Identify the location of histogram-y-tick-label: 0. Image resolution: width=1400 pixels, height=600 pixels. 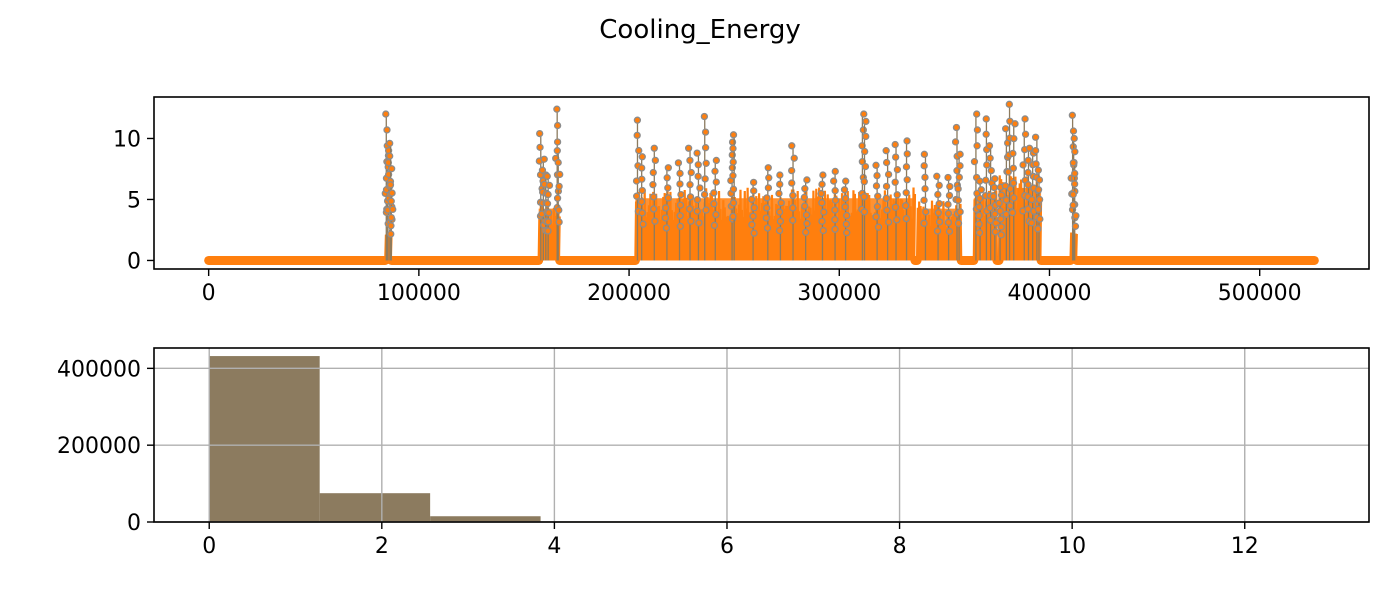
(134, 523).